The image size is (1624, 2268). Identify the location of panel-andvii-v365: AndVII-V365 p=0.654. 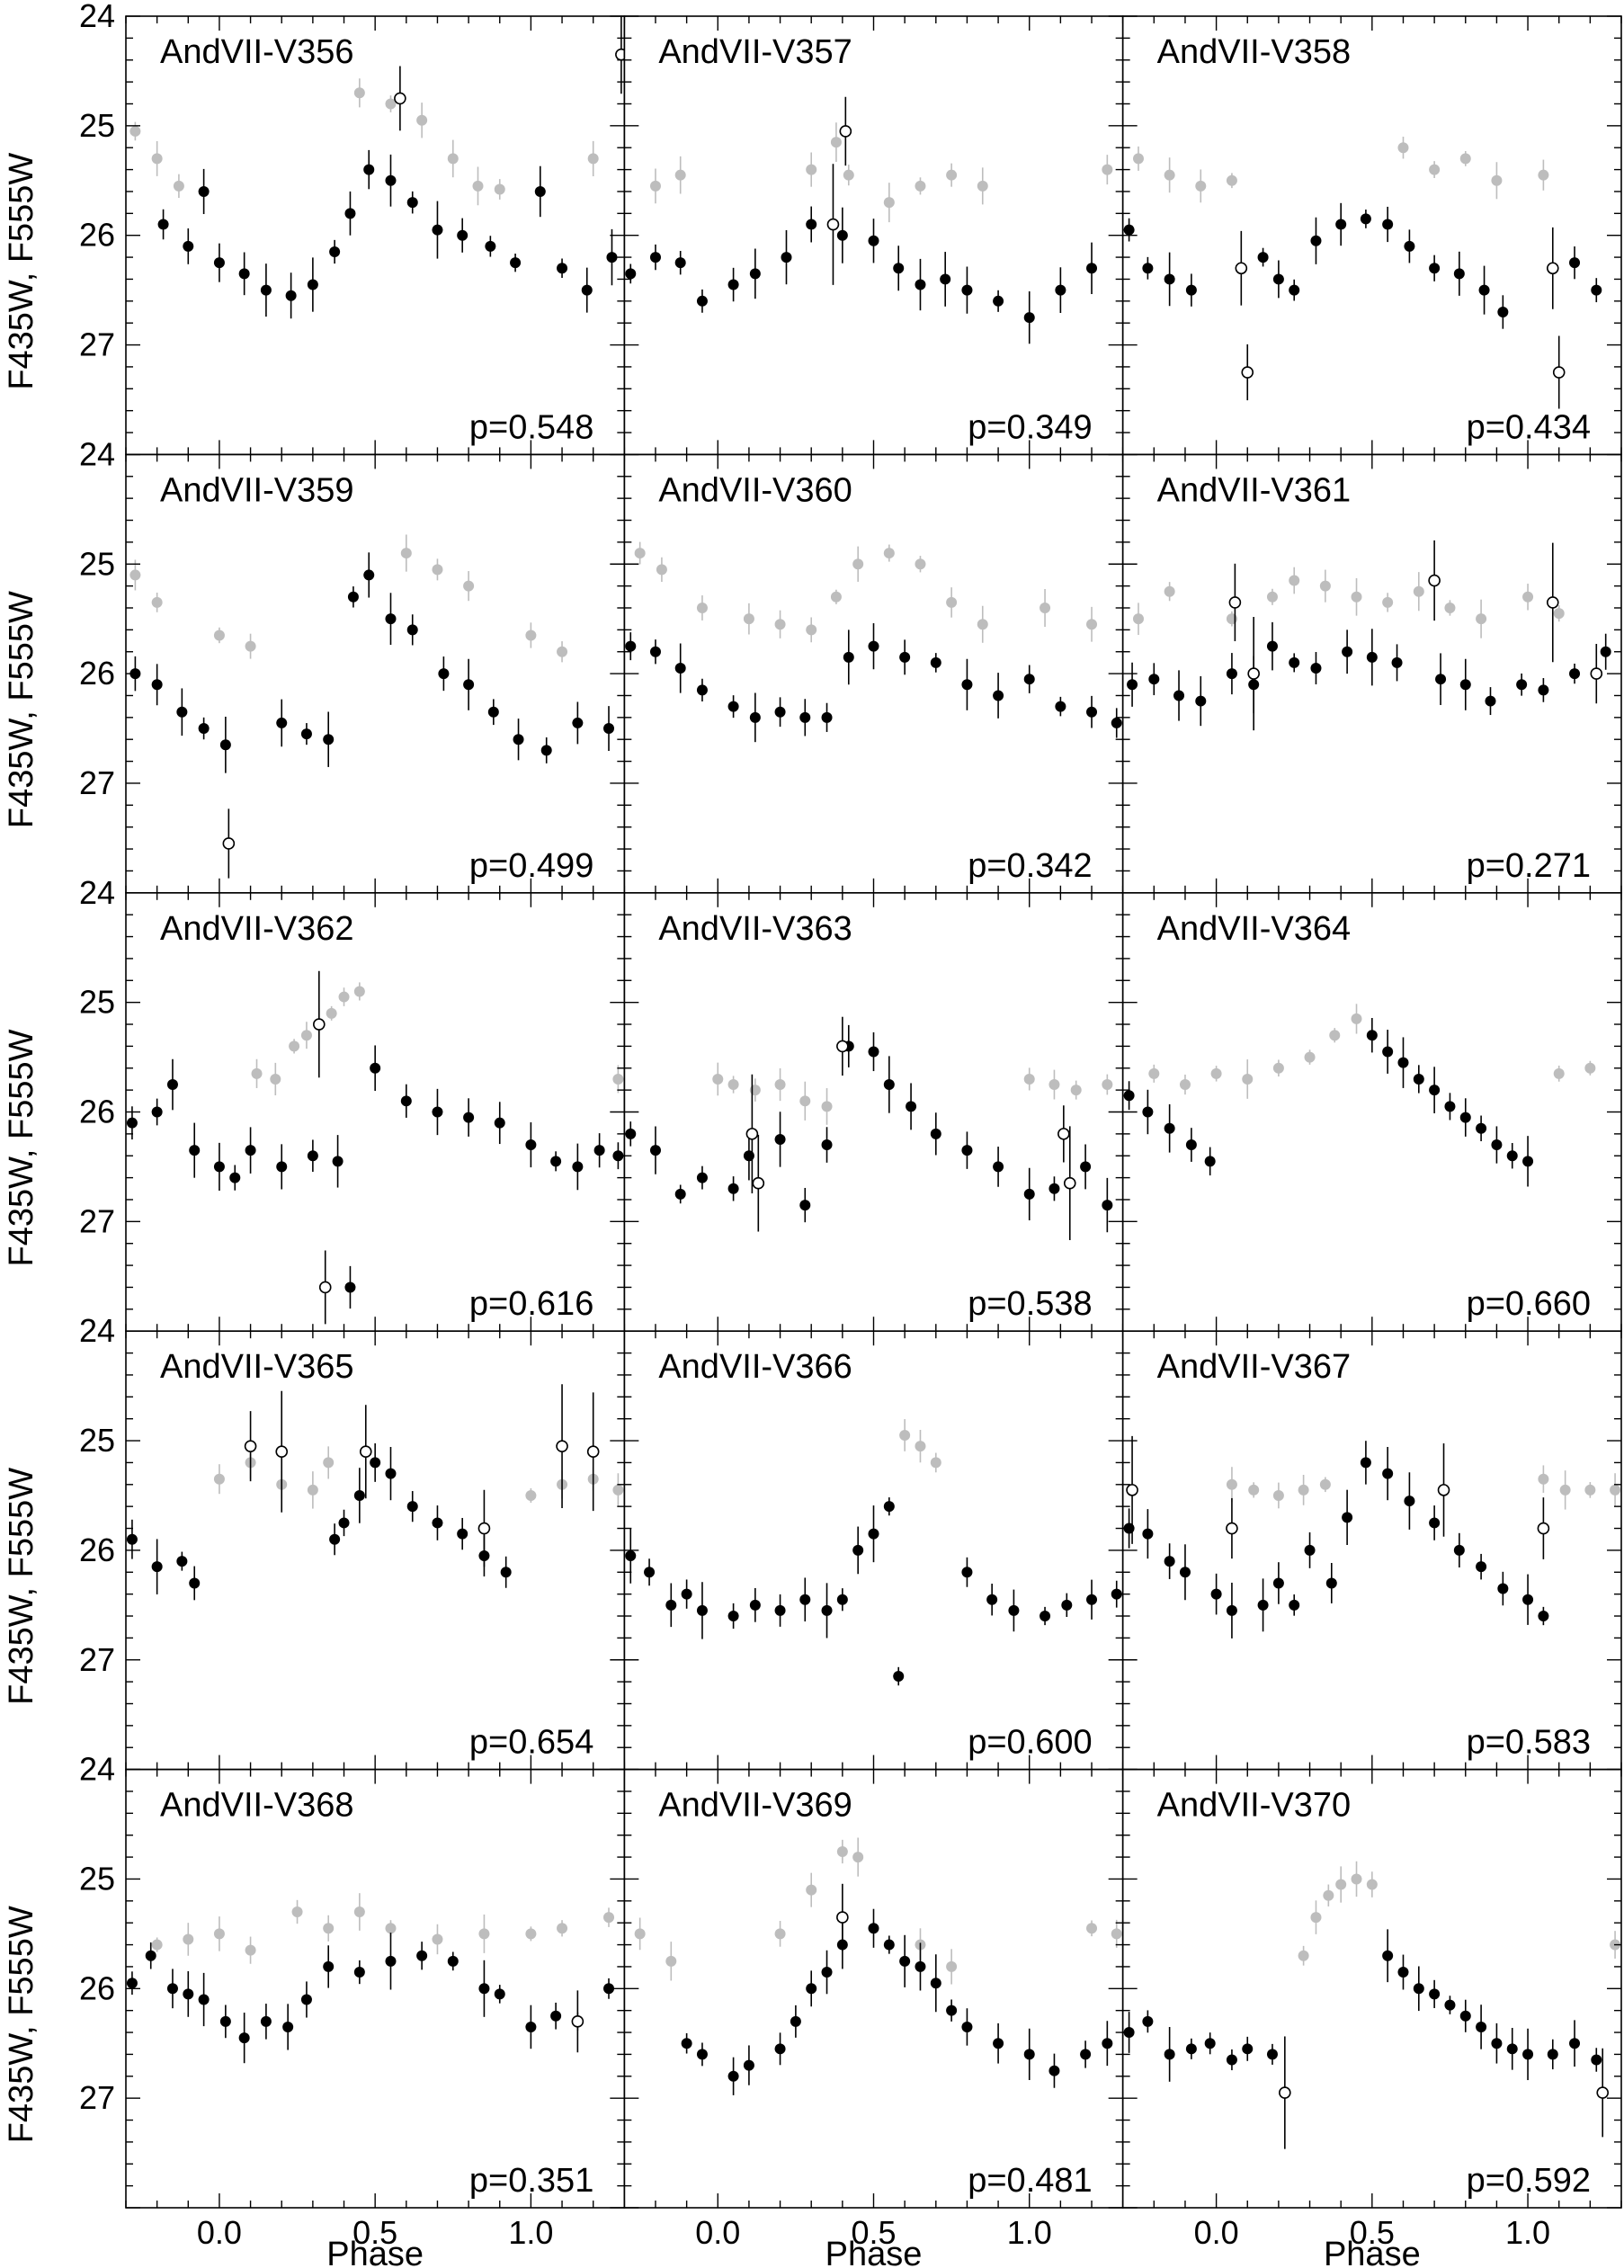
(375, 1555).